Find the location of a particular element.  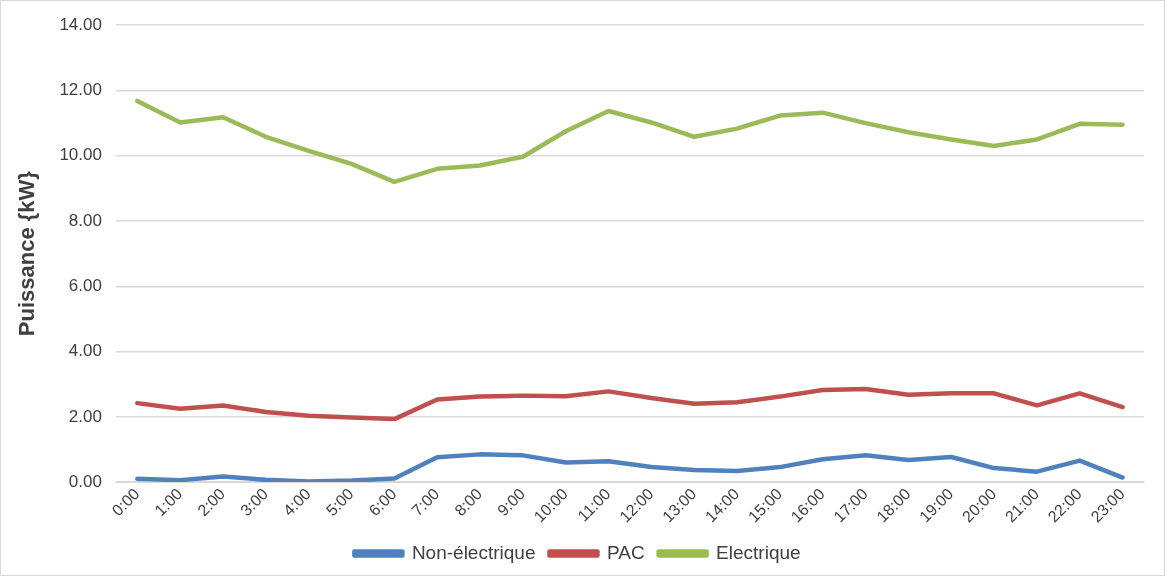

y-tick-label: 8.00 is located at coordinates (85, 220).